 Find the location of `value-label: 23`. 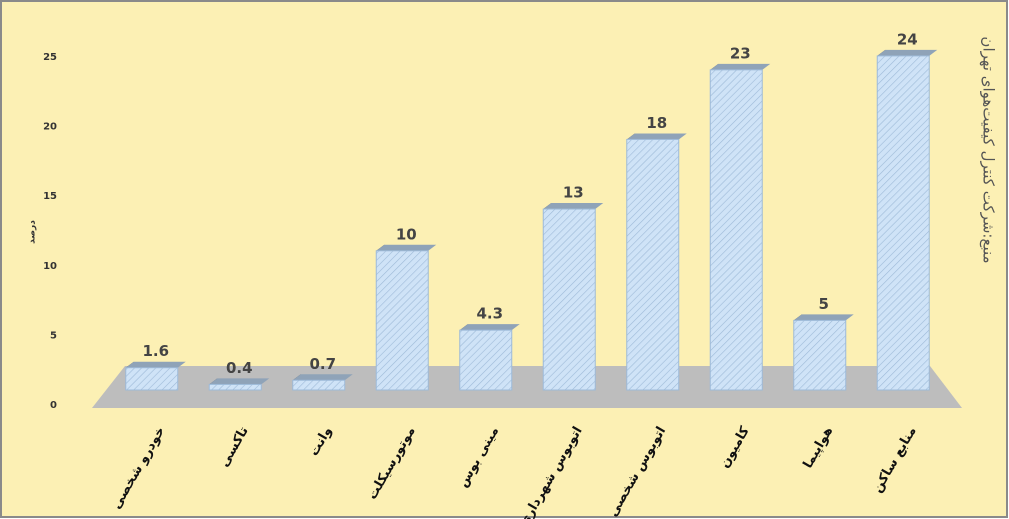

value-label: 23 is located at coordinates (740, 53).